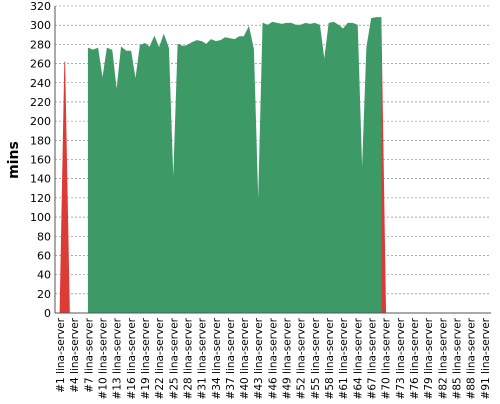 The image size is (500, 404). What do you see at coordinates (330, 358) in the screenshot?
I see `x-tick-label: #58 lina-server` at bounding box center [330, 358].